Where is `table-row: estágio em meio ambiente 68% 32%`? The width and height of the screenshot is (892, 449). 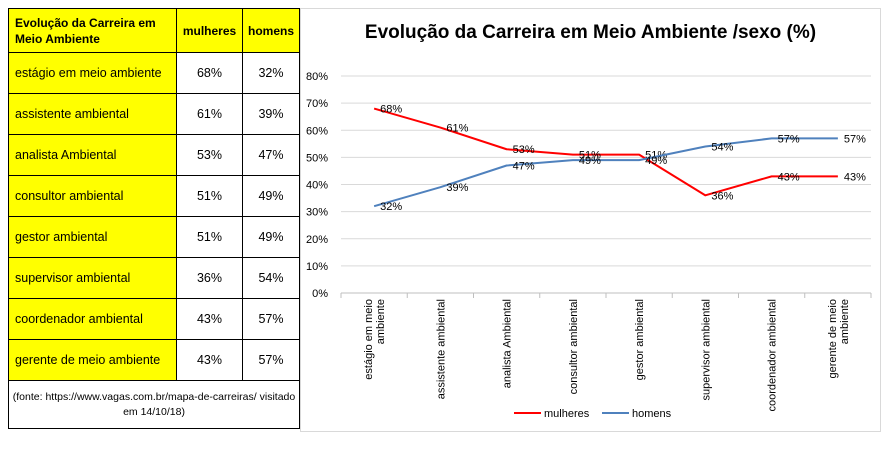 table-row: estágio em meio ambiente 68% 32% is located at coordinates (154, 73).